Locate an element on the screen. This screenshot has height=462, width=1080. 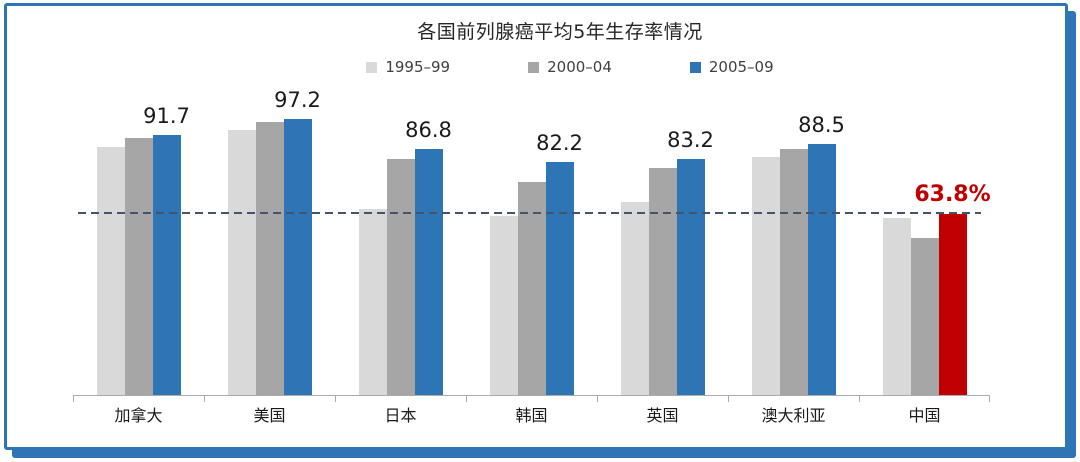
bar-澳大利亚-2000–04 is located at coordinates (793, 272).